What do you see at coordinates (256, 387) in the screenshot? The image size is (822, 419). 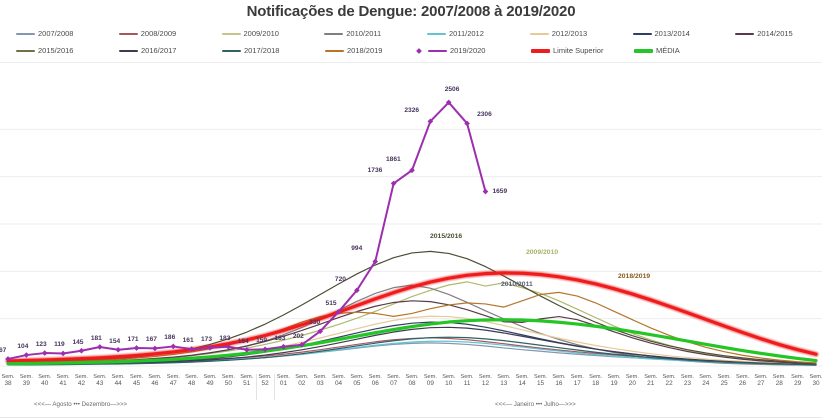 I see `x-axis-separator` at bounding box center [256, 387].